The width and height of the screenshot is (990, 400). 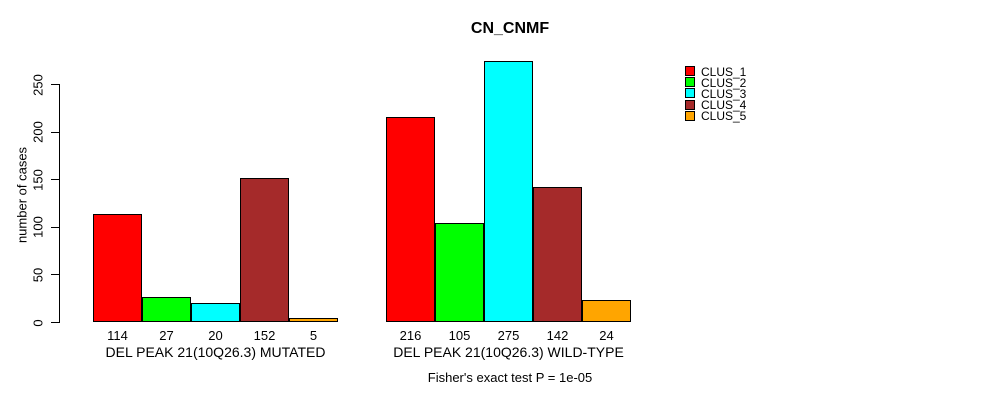 I want to click on bar-value-label: 5, so click(x=313, y=335).